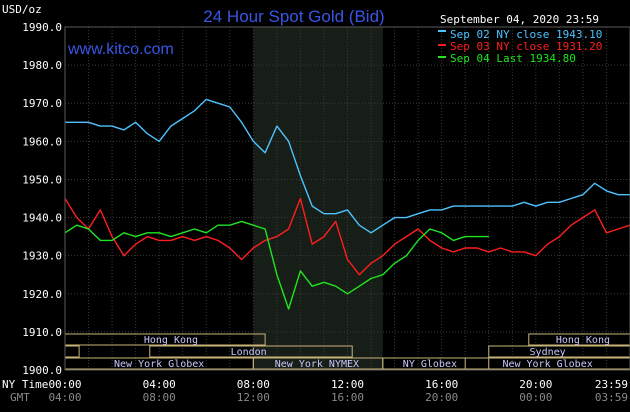  What do you see at coordinates (548, 352) in the screenshot?
I see `session-label: Sydney` at bounding box center [548, 352].